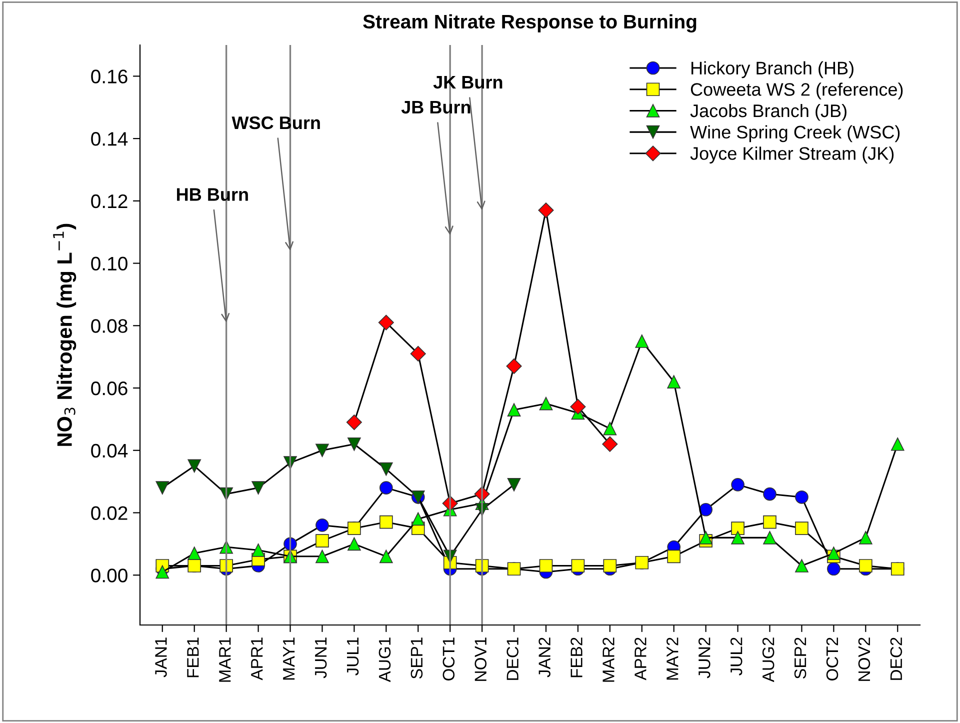  Describe the element at coordinates (796, 91) in the screenshot. I see `legend-label: Coweeta WS 2 (reference)` at that location.